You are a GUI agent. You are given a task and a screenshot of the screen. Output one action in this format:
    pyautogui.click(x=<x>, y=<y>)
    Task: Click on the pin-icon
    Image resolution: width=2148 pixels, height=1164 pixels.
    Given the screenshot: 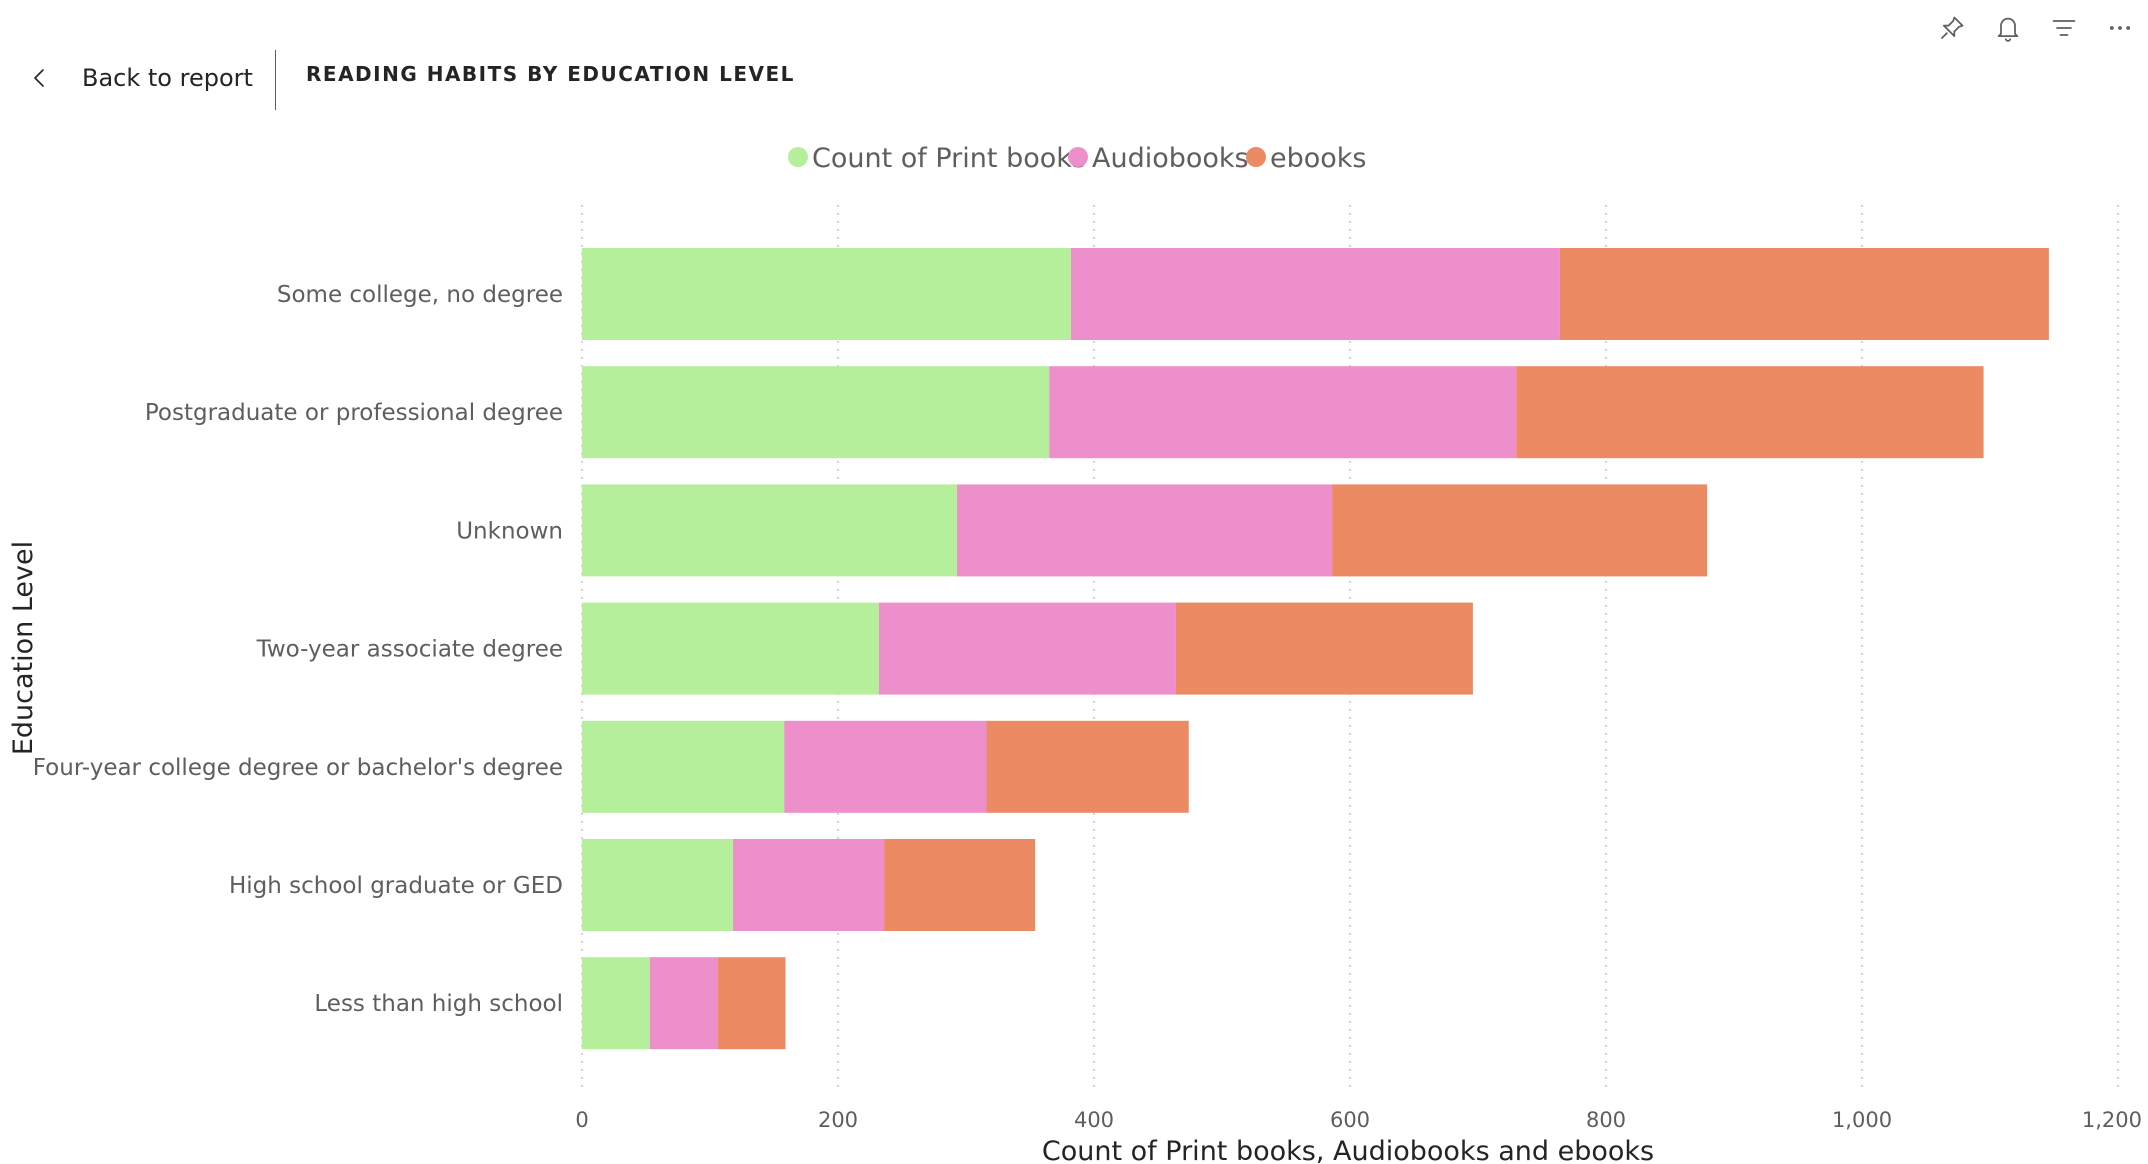 What is the action you would take?
    pyautogui.click(x=1952, y=28)
    